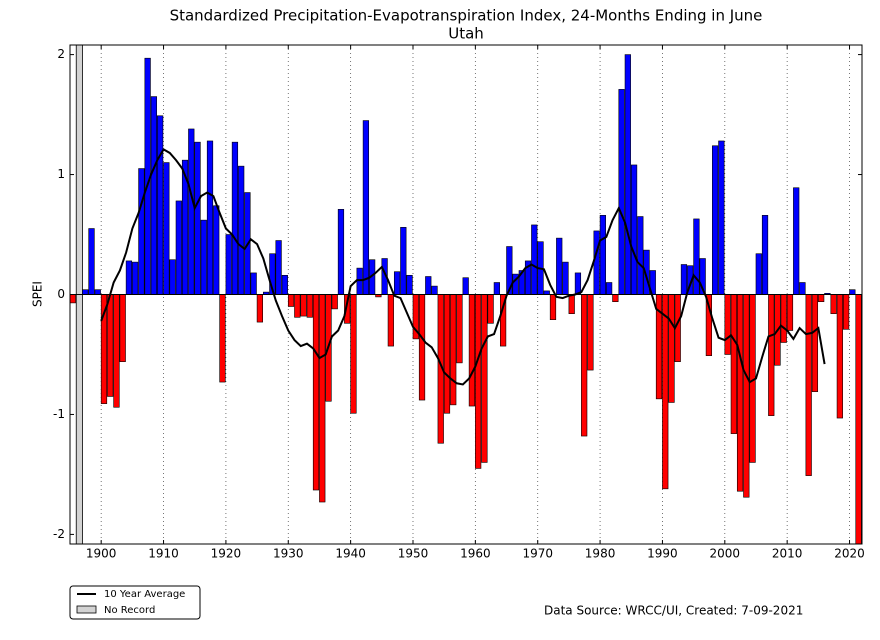 The width and height of the screenshot is (880, 640). I want to click on x-tick-label: 2020, so click(849, 554).